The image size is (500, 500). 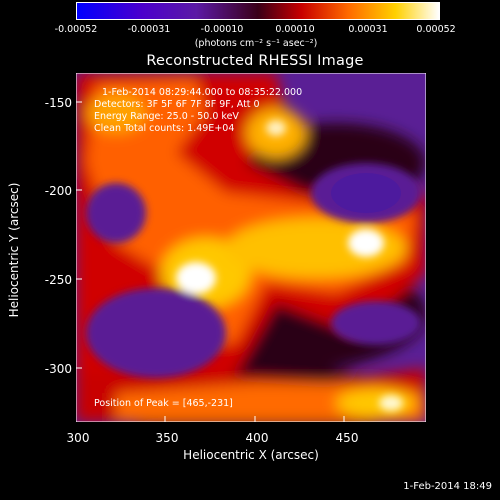 I want to click on energy-annotation: Energy Range: 25.0 - 50.0 keV, so click(x=166, y=116).